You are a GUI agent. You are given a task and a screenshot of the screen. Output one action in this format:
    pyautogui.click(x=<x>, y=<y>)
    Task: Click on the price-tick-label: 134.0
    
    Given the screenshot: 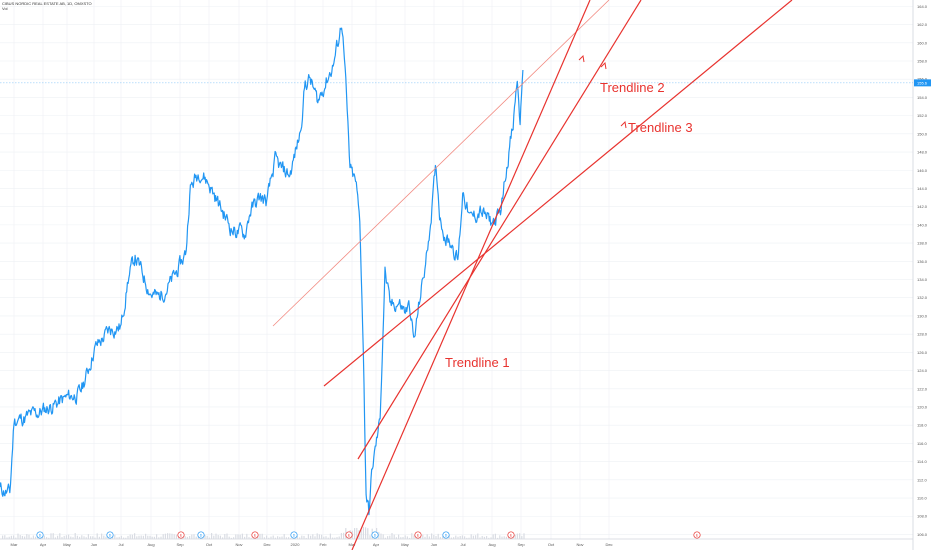 What is the action you would take?
    pyautogui.click(x=922, y=279)
    